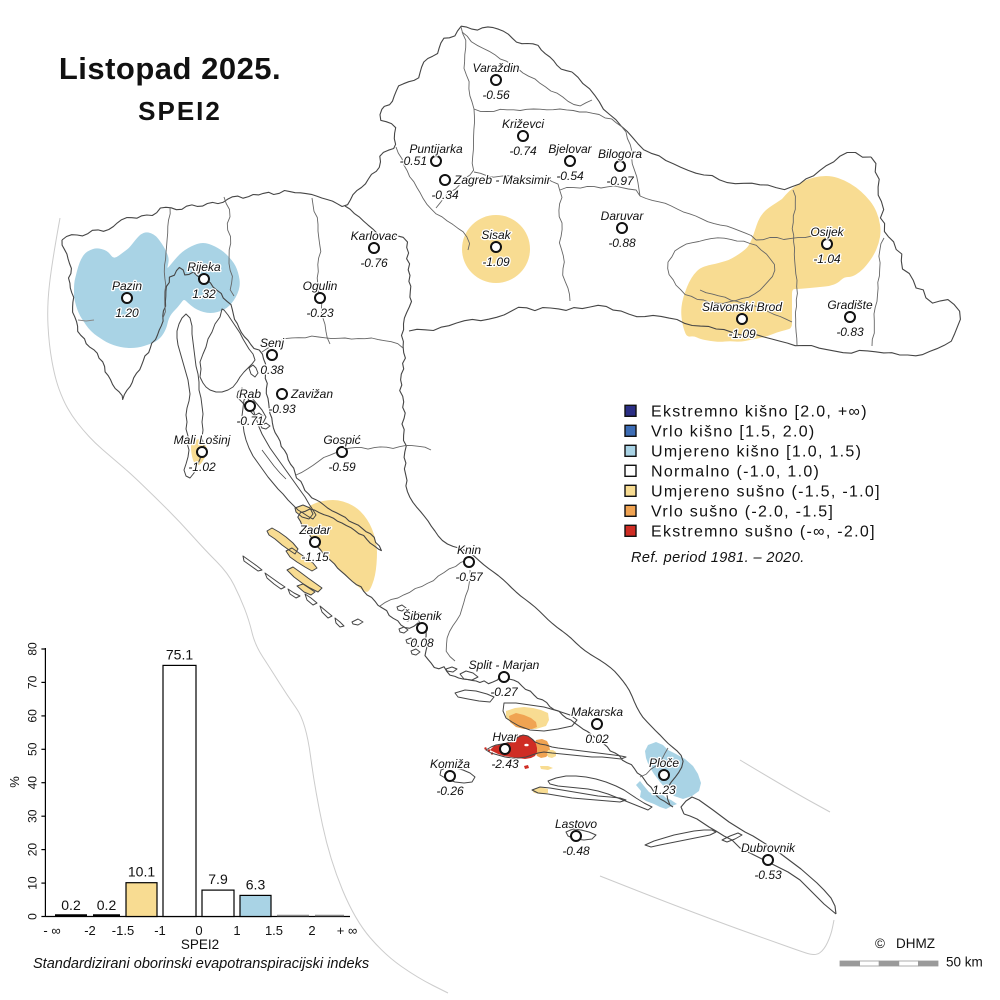 The height and width of the screenshot is (1000, 1000). I want to click on svg-text: -0.34, so click(445, 195).